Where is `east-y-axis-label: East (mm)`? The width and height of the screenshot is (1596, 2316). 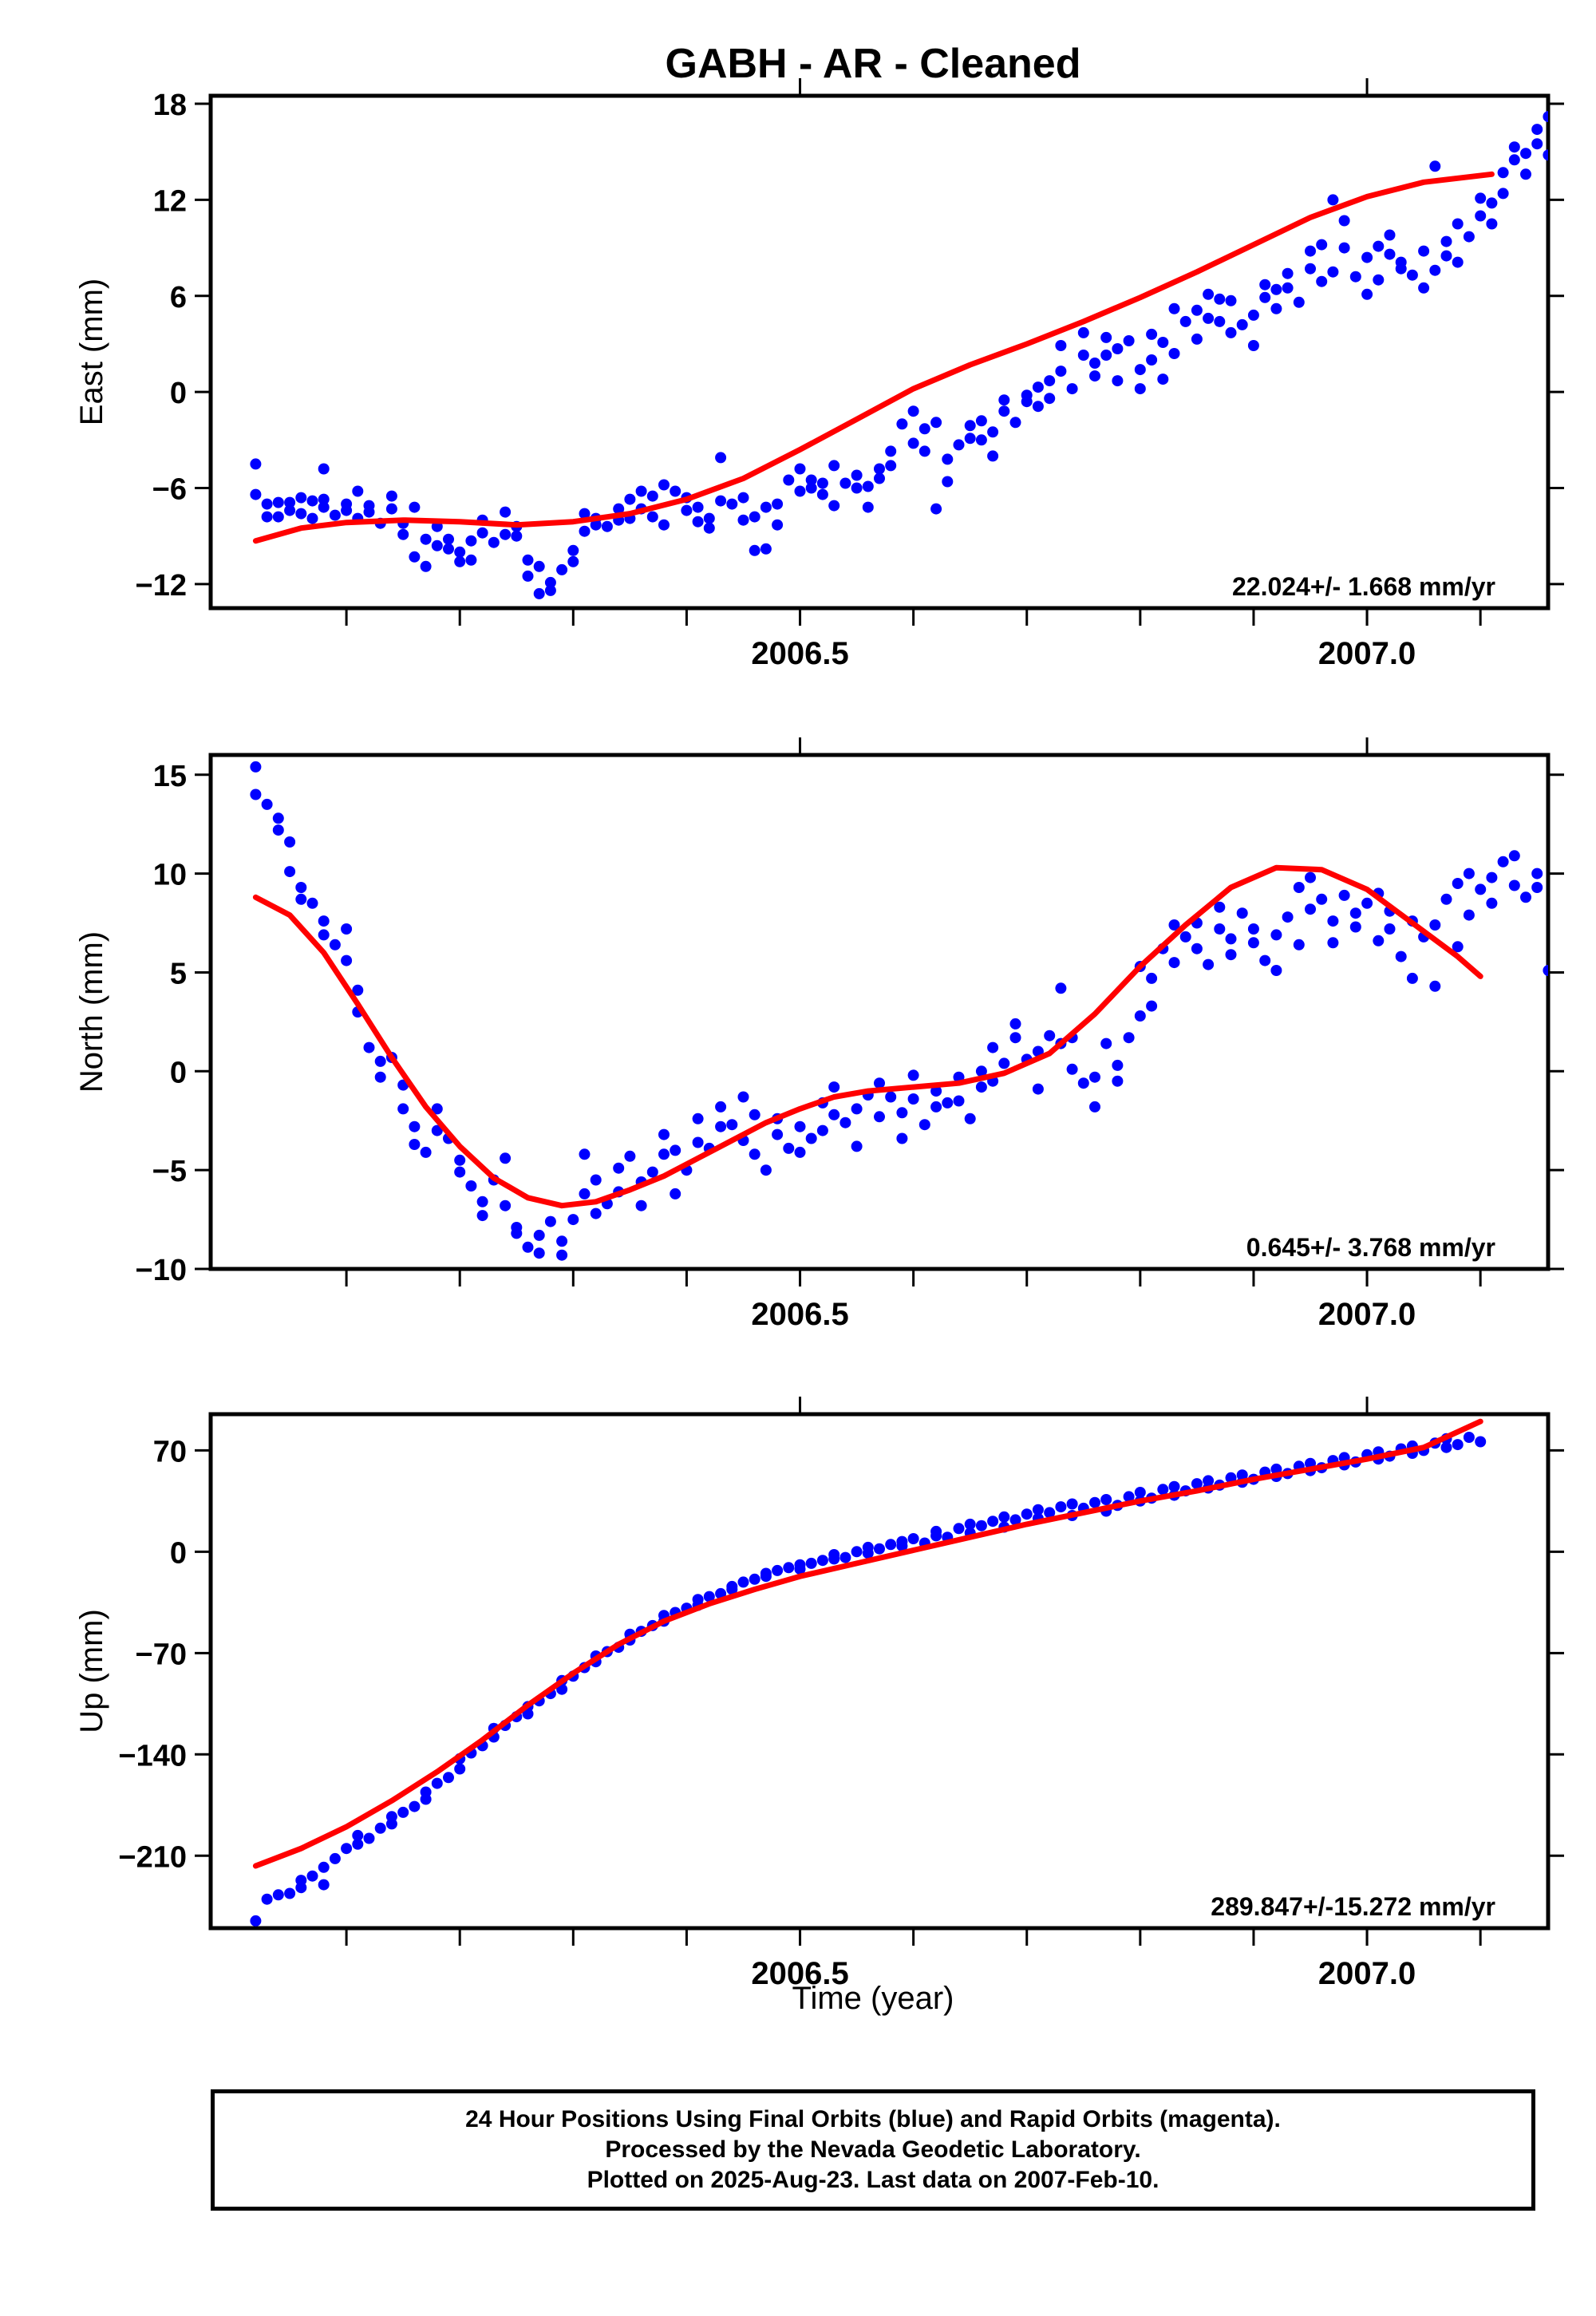 east-y-axis-label: East (mm) is located at coordinates (91, 352).